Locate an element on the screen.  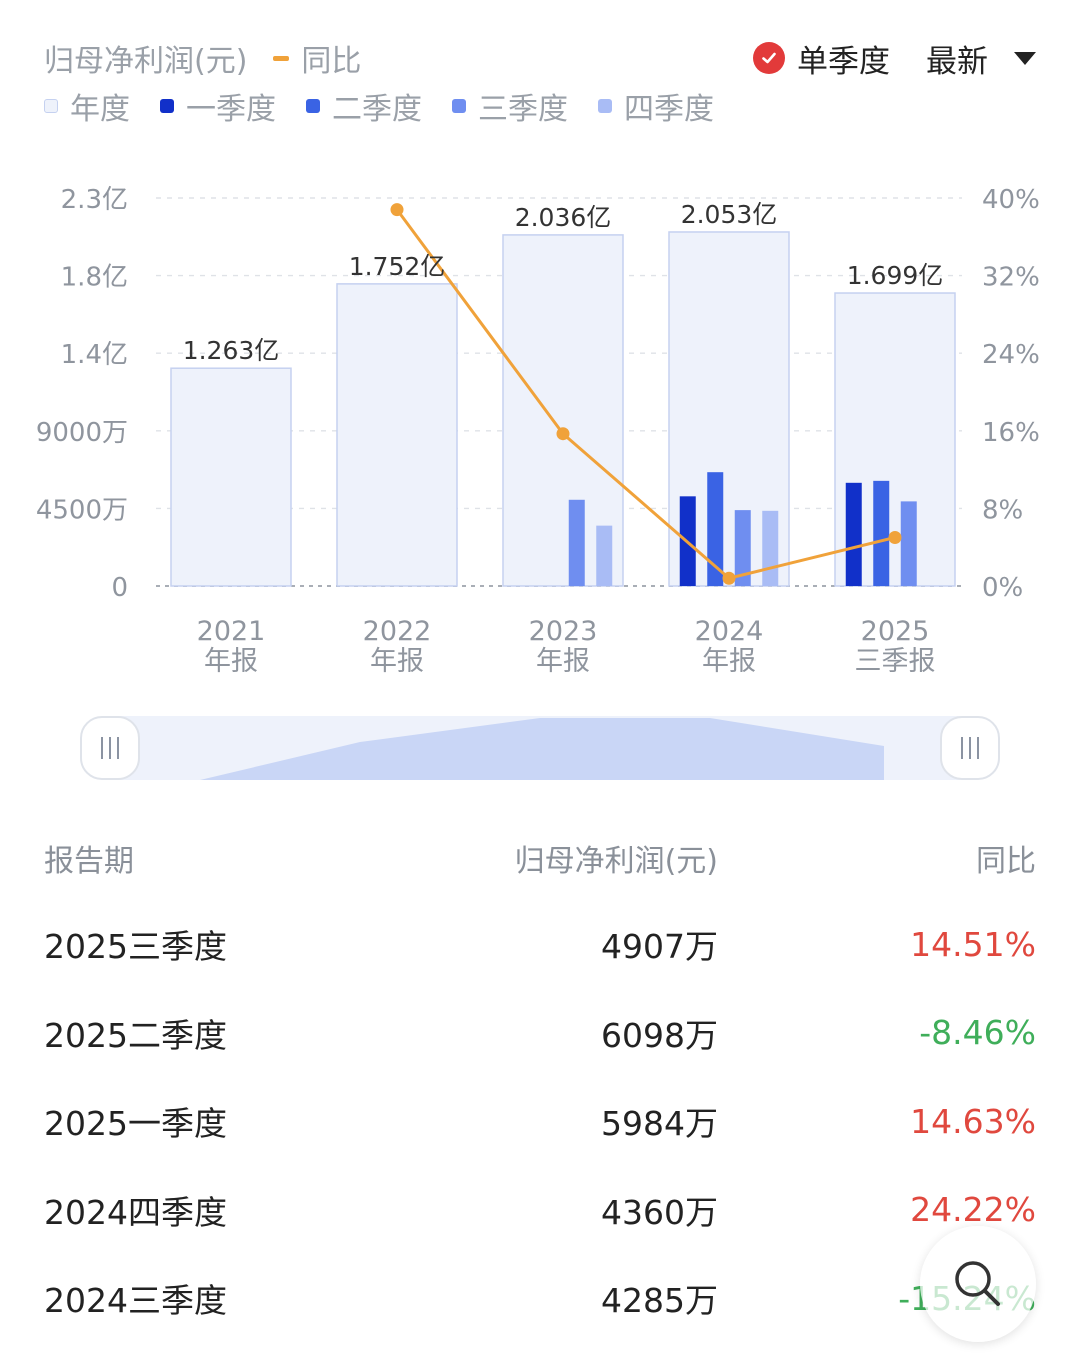
row-period: 2024四季度 is located at coordinates (135, 1212).